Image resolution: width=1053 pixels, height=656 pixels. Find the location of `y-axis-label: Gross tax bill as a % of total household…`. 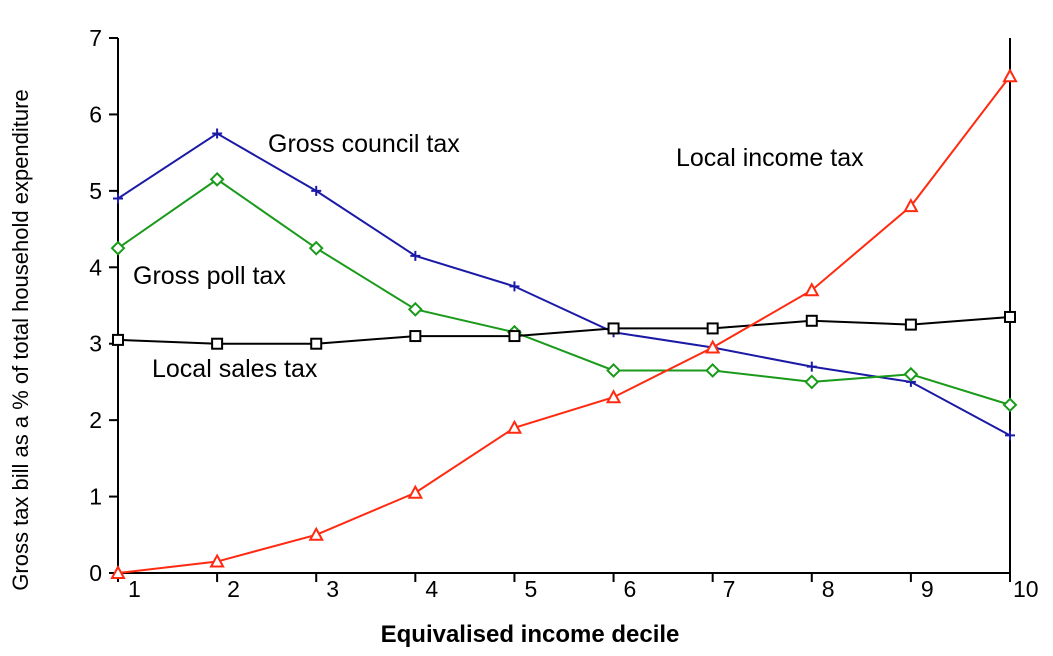

y-axis-label: Gross tax bill as a % of total household… is located at coordinates (20, 339).